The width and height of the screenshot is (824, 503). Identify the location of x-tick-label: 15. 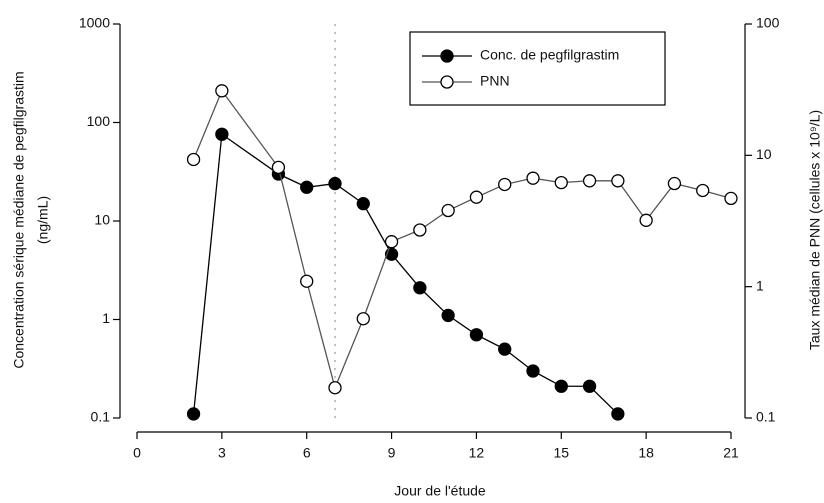
(561, 453).